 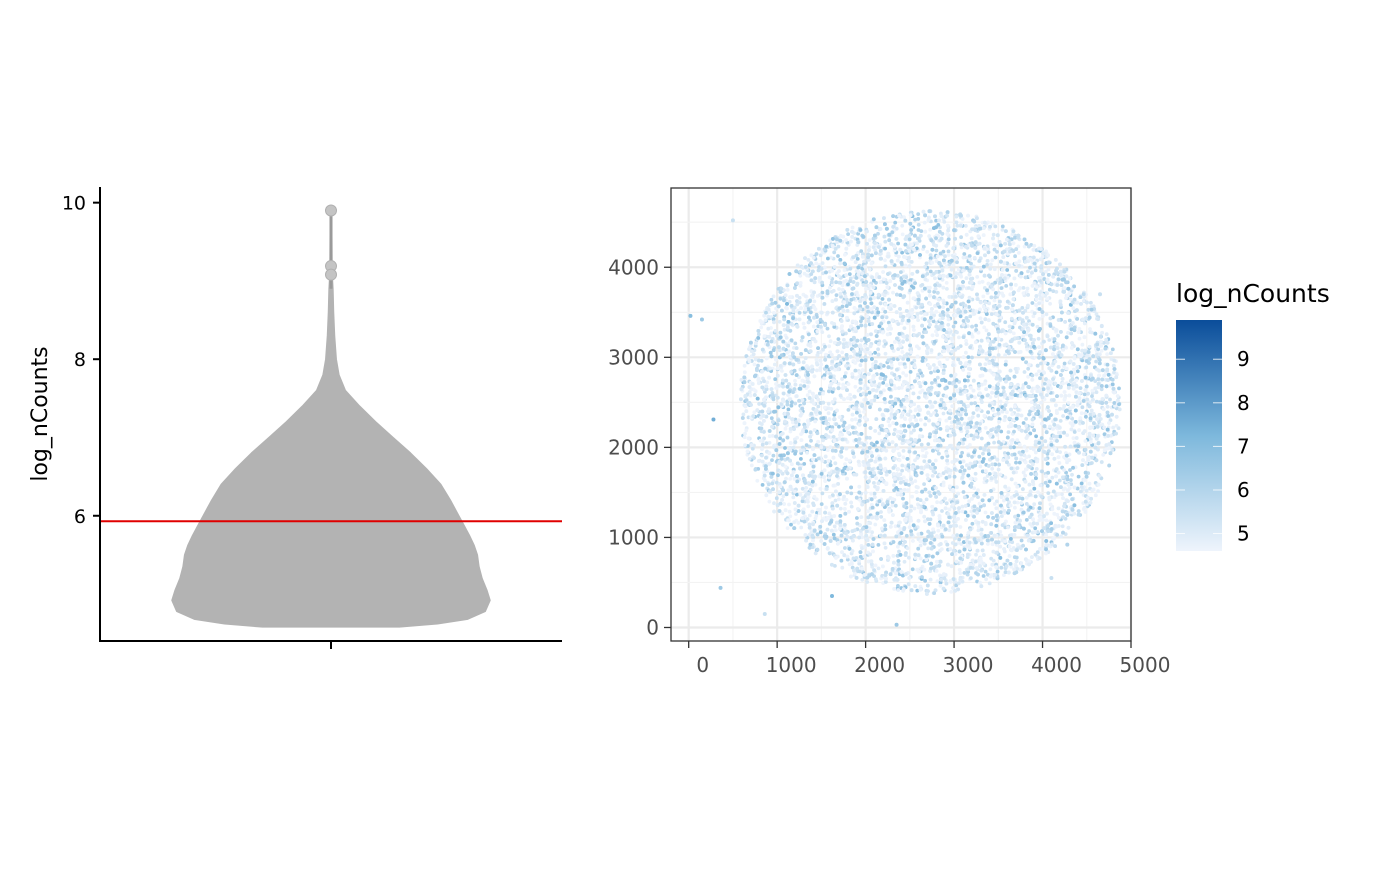 What do you see at coordinates (331, 210) in the screenshot?
I see `violin-outlier-point` at bounding box center [331, 210].